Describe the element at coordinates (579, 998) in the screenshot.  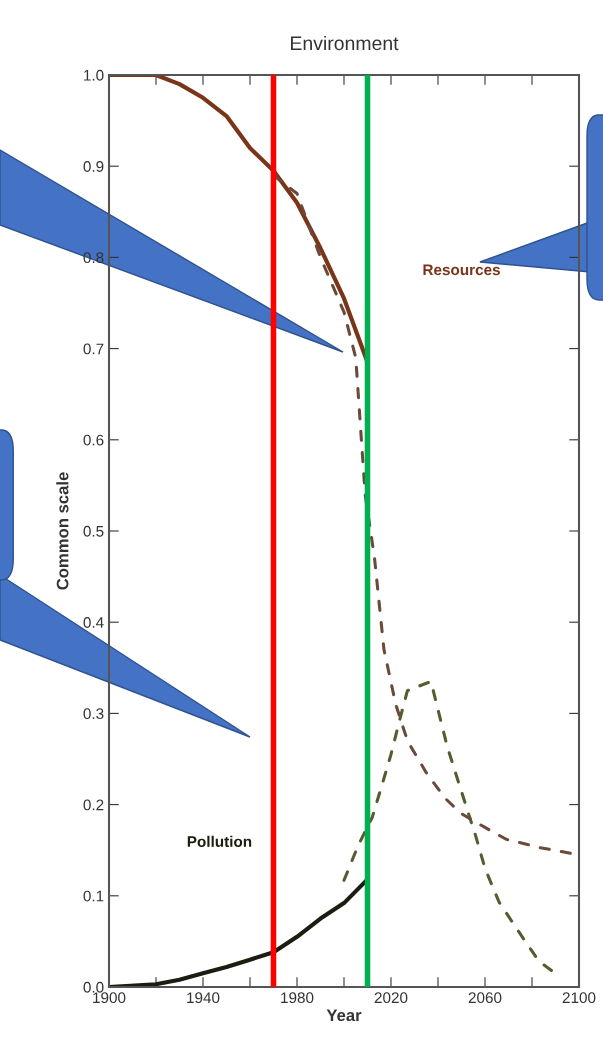
I see `x-tick-label: 2100` at that location.